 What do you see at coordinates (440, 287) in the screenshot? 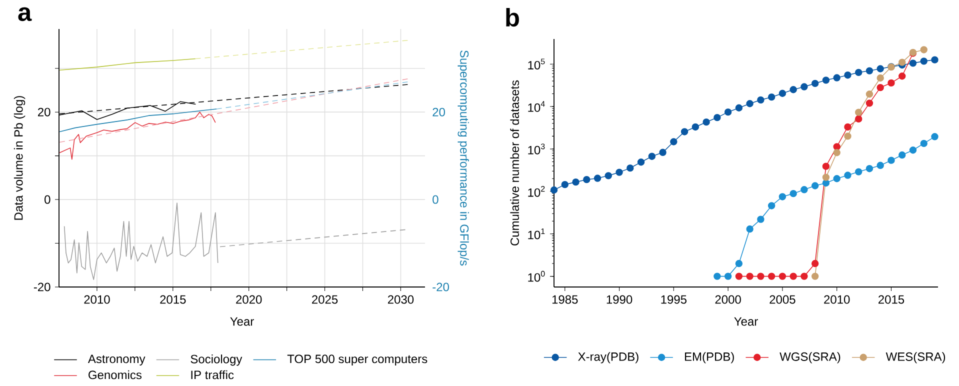
I see `y2-tick-label: -20` at bounding box center [440, 287].